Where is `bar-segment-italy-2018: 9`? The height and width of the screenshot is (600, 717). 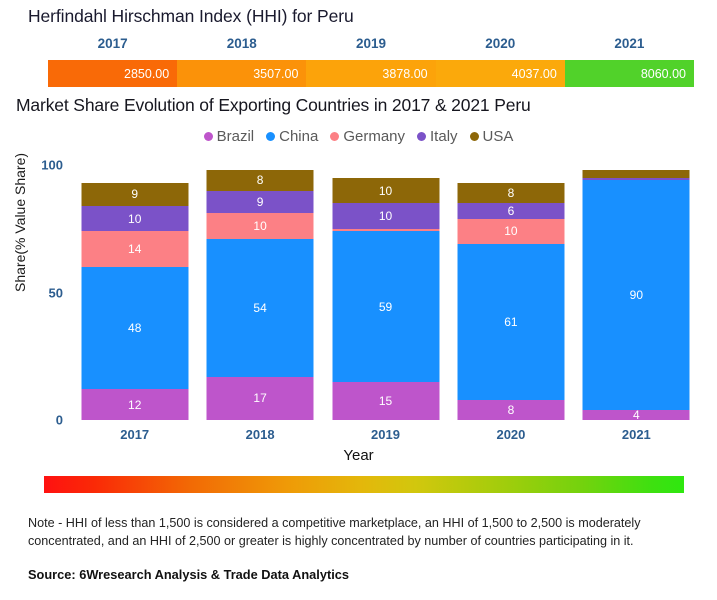
bar-segment-italy-2018: 9 is located at coordinates (260, 202).